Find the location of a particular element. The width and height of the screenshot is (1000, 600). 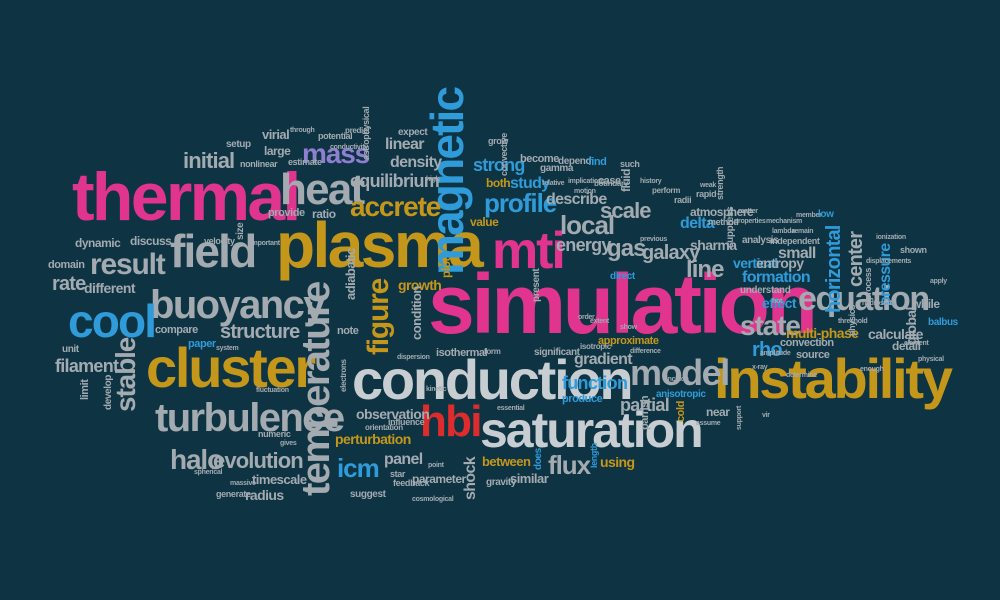

word-predict: predict is located at coordinates (357, 130).